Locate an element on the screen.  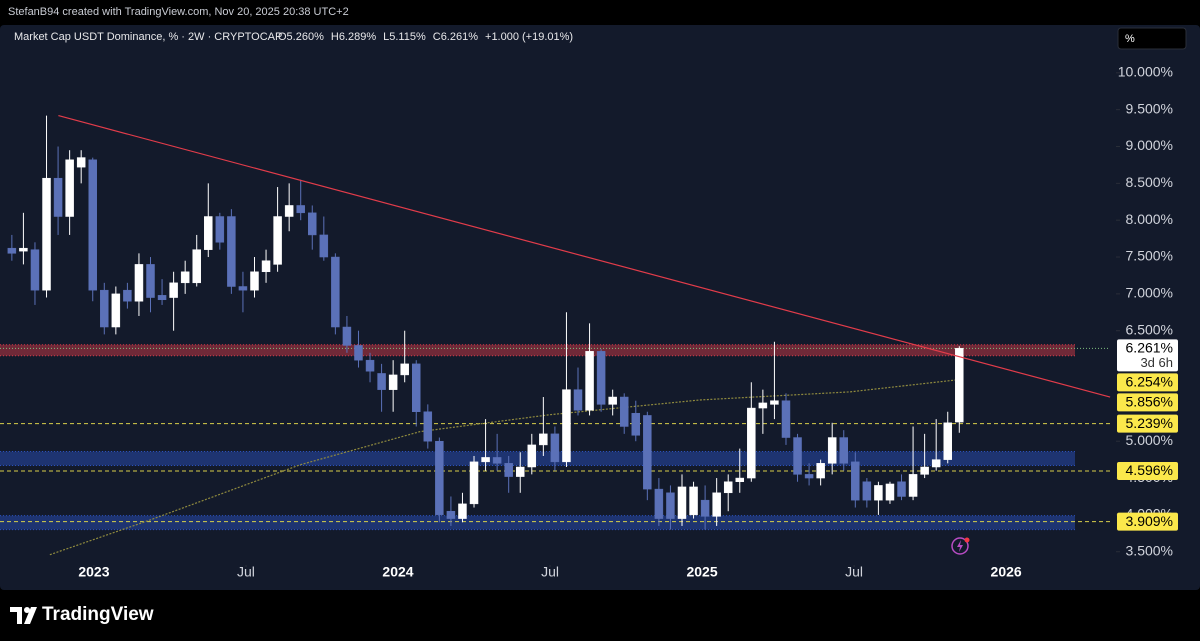
brand-name: TradingView is located at coordinates (98, 614).